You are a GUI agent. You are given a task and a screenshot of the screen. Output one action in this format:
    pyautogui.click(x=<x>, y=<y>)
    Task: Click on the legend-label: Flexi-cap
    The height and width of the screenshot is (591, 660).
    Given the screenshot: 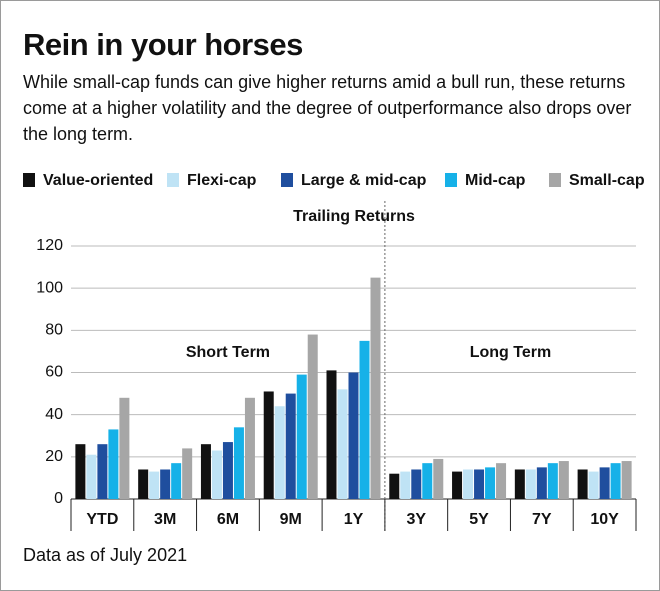 What is the action you would take?
    pyautogui.click(x=222, y=180)
    